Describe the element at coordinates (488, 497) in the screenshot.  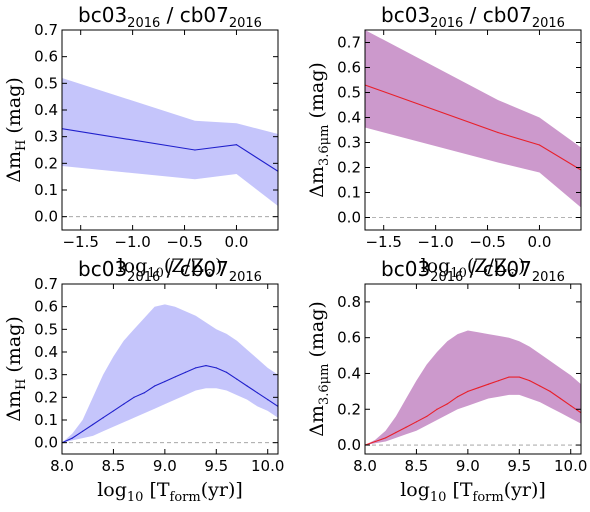
I see `x-label-subscript: form` at that location.